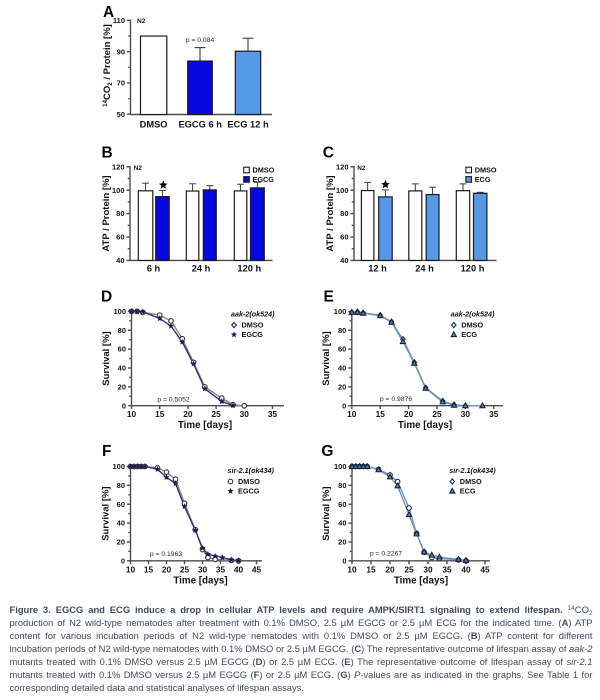 This screenshot has height=700, width=600. I want to click on svg-text: E, so click(329, 297).